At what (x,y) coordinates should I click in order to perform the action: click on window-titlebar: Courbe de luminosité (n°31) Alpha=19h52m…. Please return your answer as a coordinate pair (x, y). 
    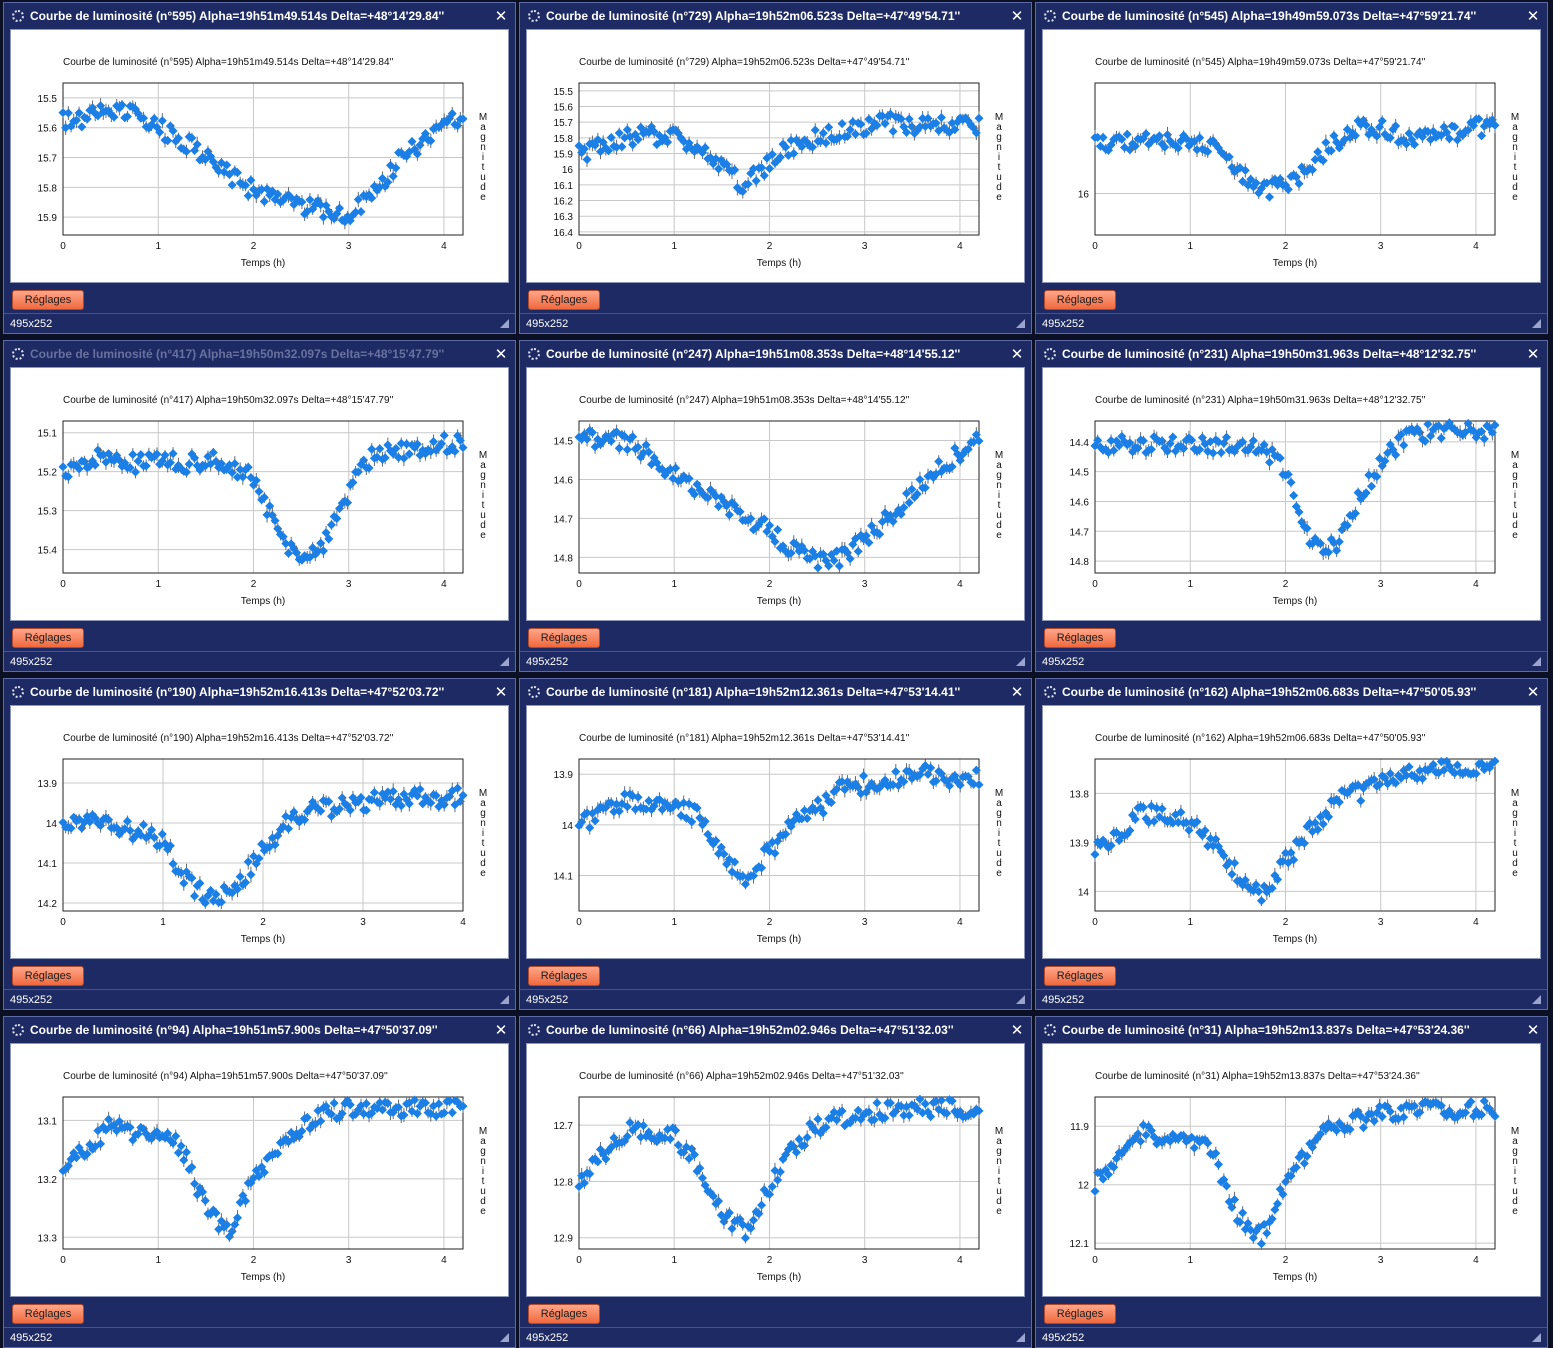
    Looking at the image, I should click on (1291, 1030).